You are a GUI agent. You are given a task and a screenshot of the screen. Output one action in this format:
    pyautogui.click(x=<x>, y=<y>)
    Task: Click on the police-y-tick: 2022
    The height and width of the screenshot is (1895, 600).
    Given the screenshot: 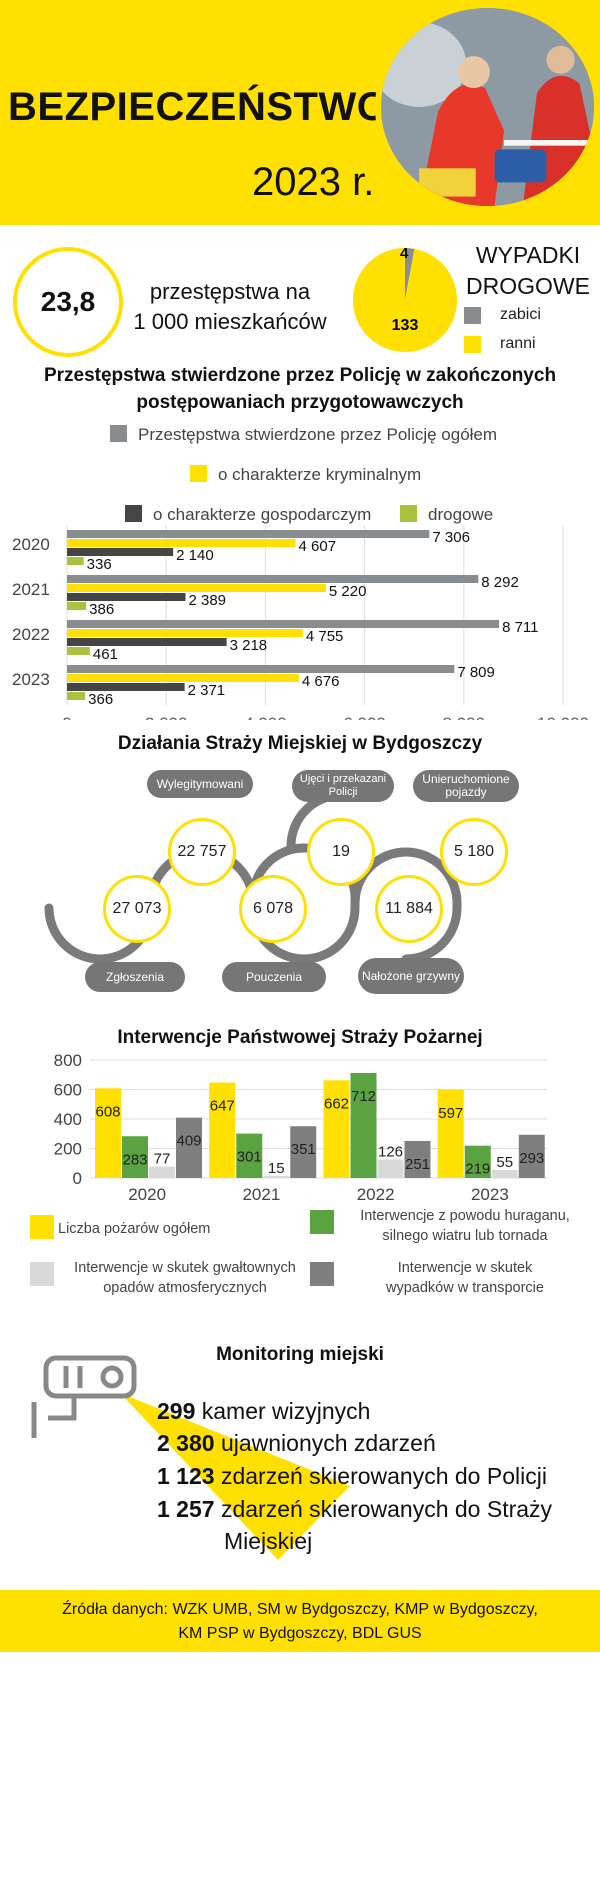 What is the action you would take?
    pyautogui.click(x=31, y=634)
    